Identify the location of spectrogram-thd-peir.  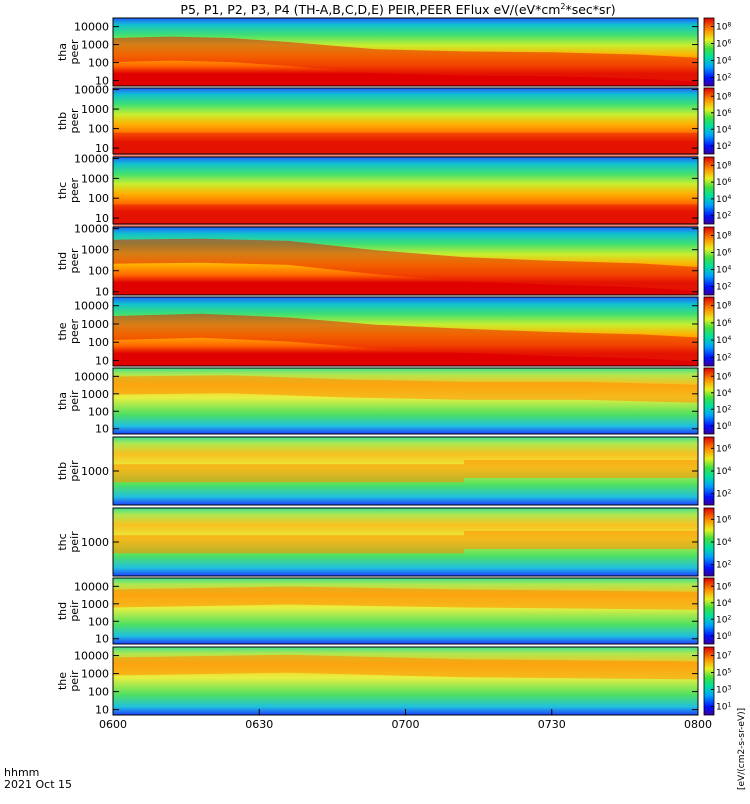
(405, 611).